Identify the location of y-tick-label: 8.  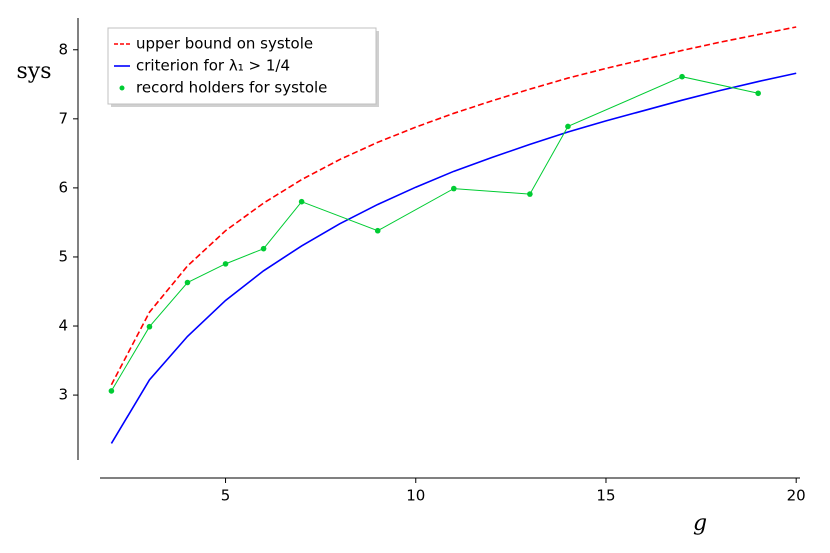
(63, 49).